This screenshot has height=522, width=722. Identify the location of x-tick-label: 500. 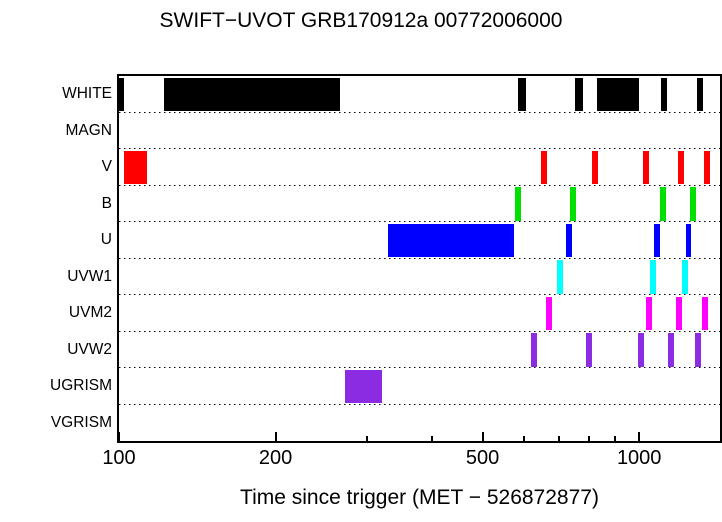
(482, 458).